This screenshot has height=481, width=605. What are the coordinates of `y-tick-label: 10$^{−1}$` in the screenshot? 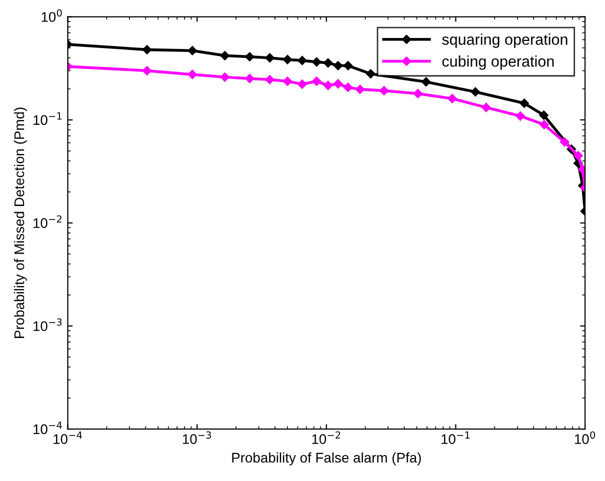 It's located at (48, 118).